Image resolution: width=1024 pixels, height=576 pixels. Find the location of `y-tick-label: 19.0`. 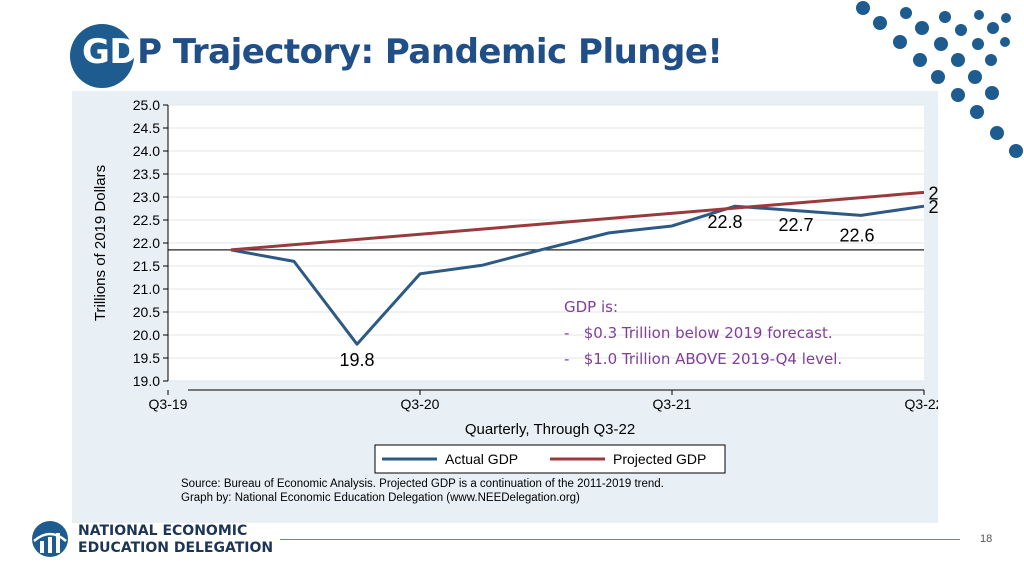

y-tick-label: 19.0 is located at coordinates (146, 381).